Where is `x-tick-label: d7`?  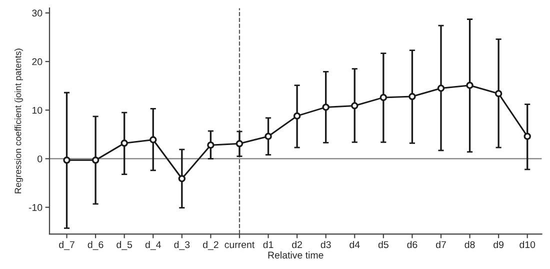 x-tick-label: d7 is located at coordinates (441, 244).